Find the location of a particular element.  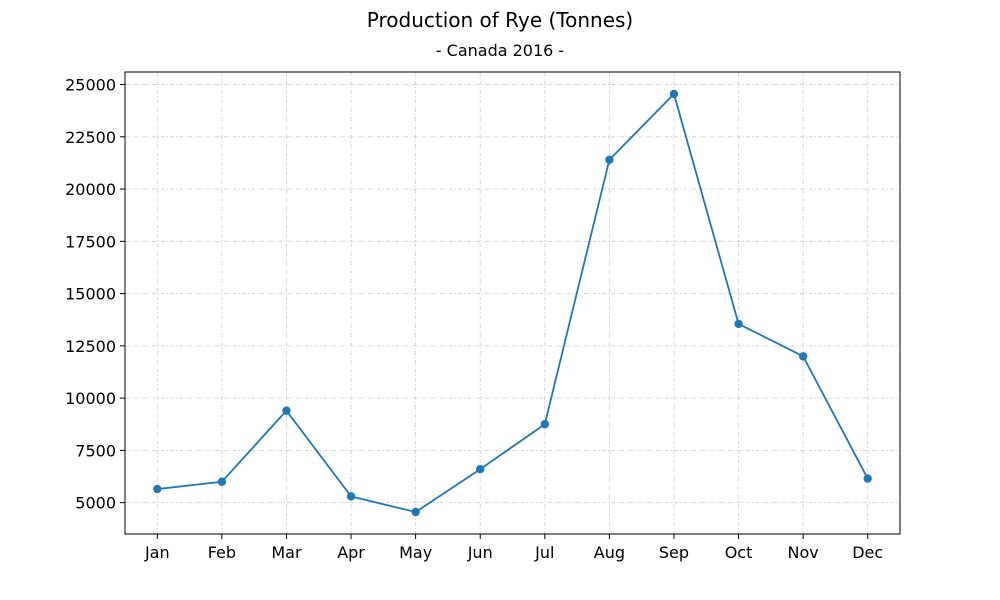

y-tick-label: 12500 is located at coordinates (90, 346).